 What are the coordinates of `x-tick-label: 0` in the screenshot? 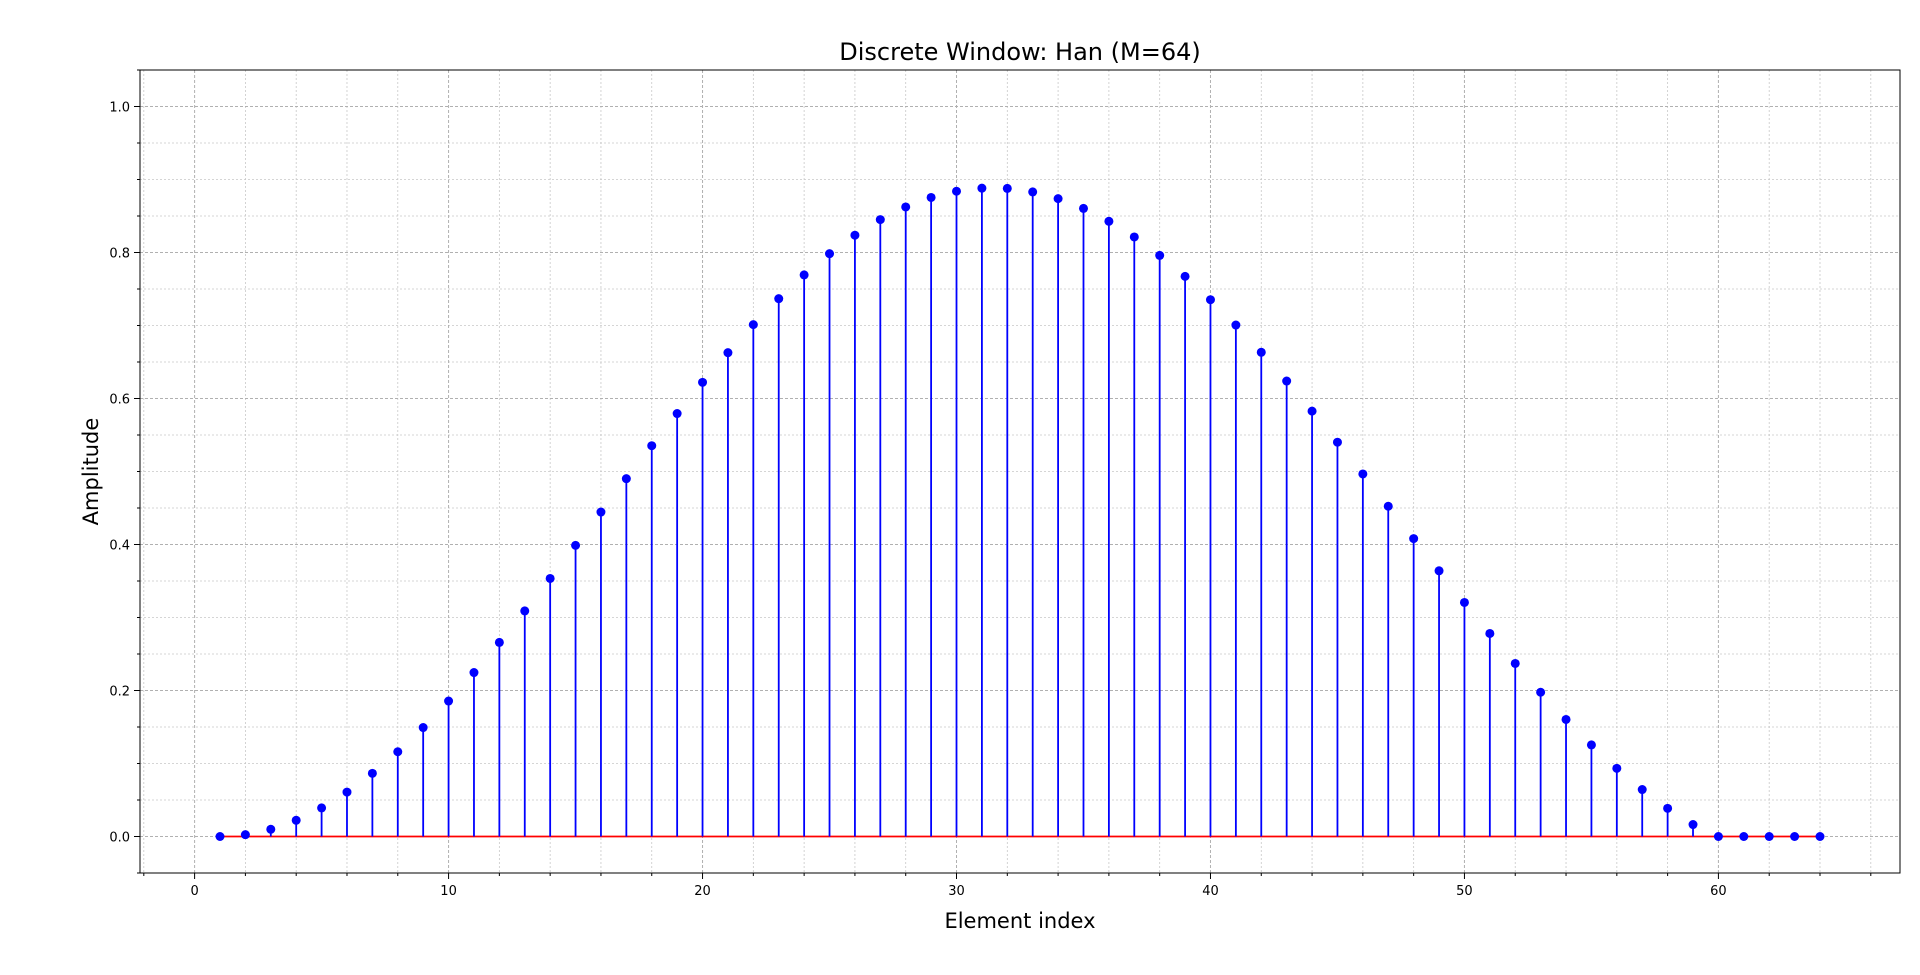 It's located at (194, 891).